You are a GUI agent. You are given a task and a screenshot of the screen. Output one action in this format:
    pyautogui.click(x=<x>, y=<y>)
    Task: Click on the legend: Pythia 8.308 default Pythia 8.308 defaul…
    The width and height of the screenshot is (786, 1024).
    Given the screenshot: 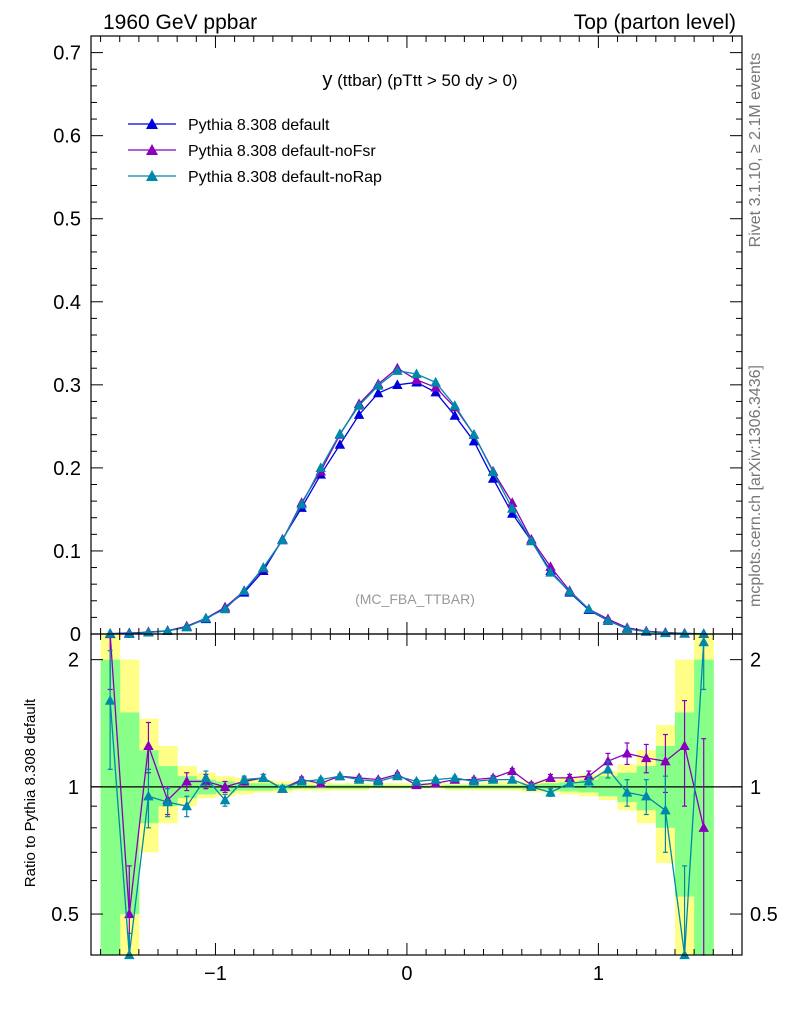 What is the action you would take?
    pyautogui.click(x=255, y=151)
    